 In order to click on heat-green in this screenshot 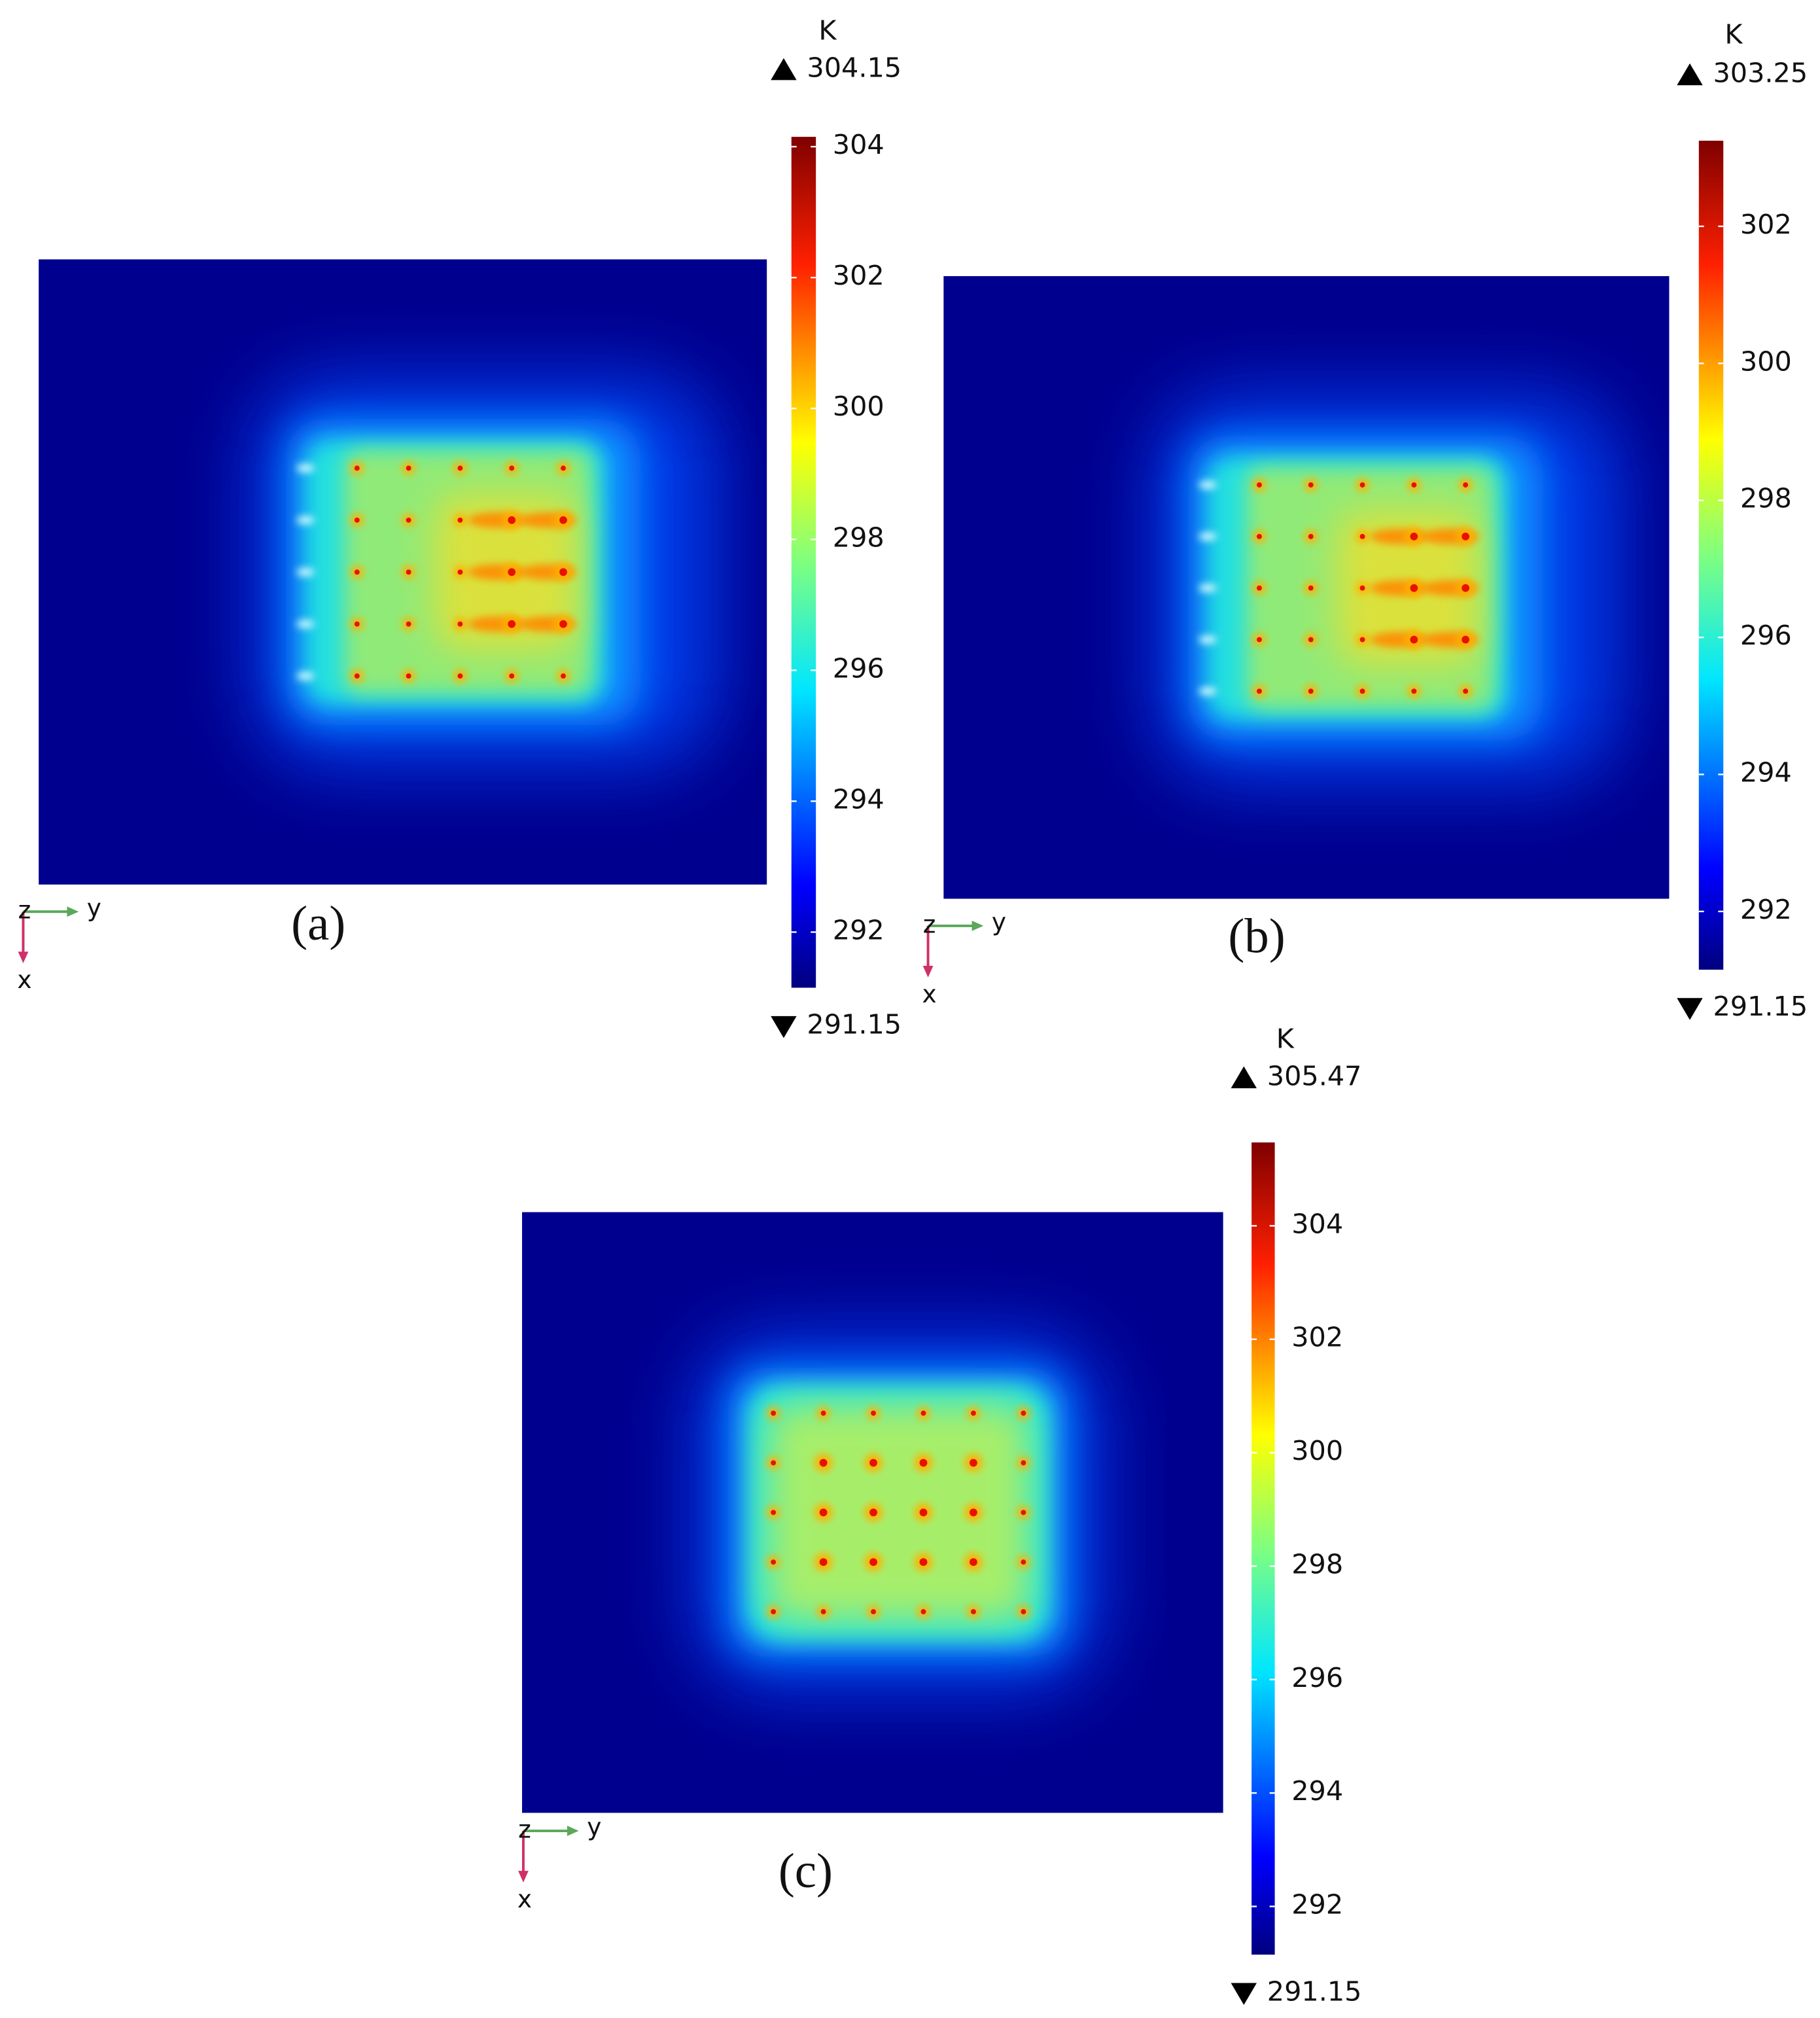, I will do `click(898, 1512)`.